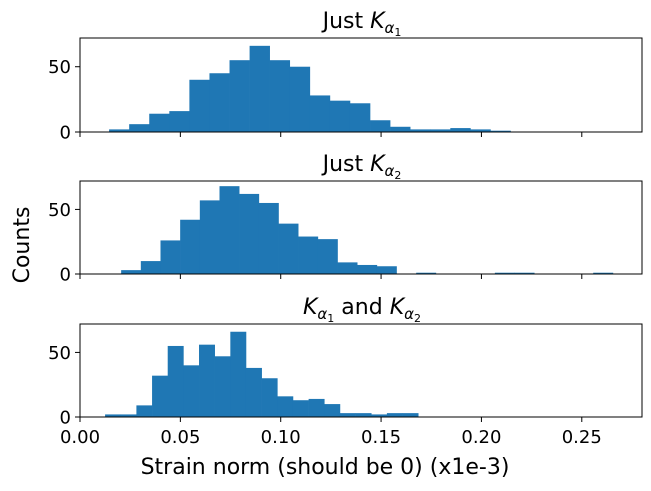 The height and width of the screenshot is (491, 651). What do you see at coordinates (361, 167) in the screenshot?
I see `panel-2-title: Just Kα2` at bounding box center [361, 167].